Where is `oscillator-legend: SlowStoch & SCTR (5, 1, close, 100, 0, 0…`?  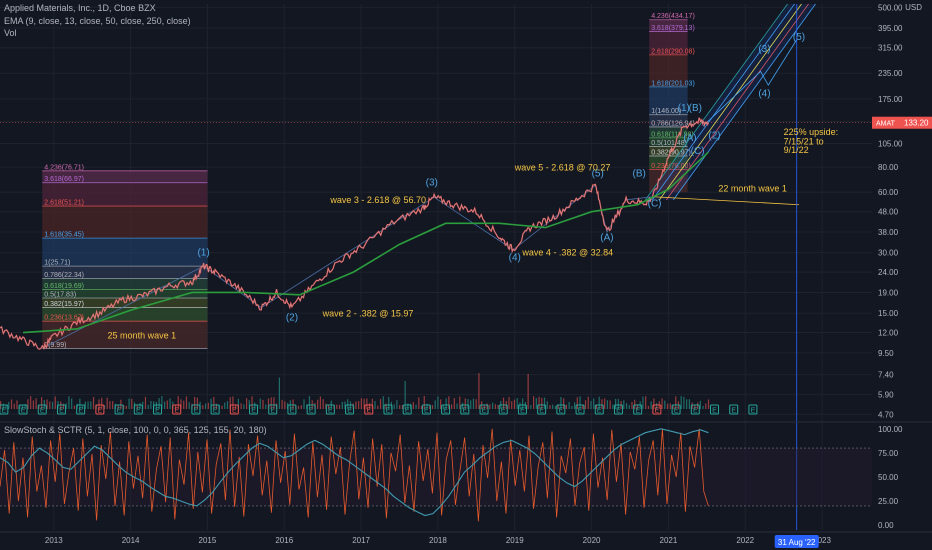
oscillator-legend: SlowStoch & SCTR (5, 1, close, 100, 0, 0… is located at coordinates (135, 430).